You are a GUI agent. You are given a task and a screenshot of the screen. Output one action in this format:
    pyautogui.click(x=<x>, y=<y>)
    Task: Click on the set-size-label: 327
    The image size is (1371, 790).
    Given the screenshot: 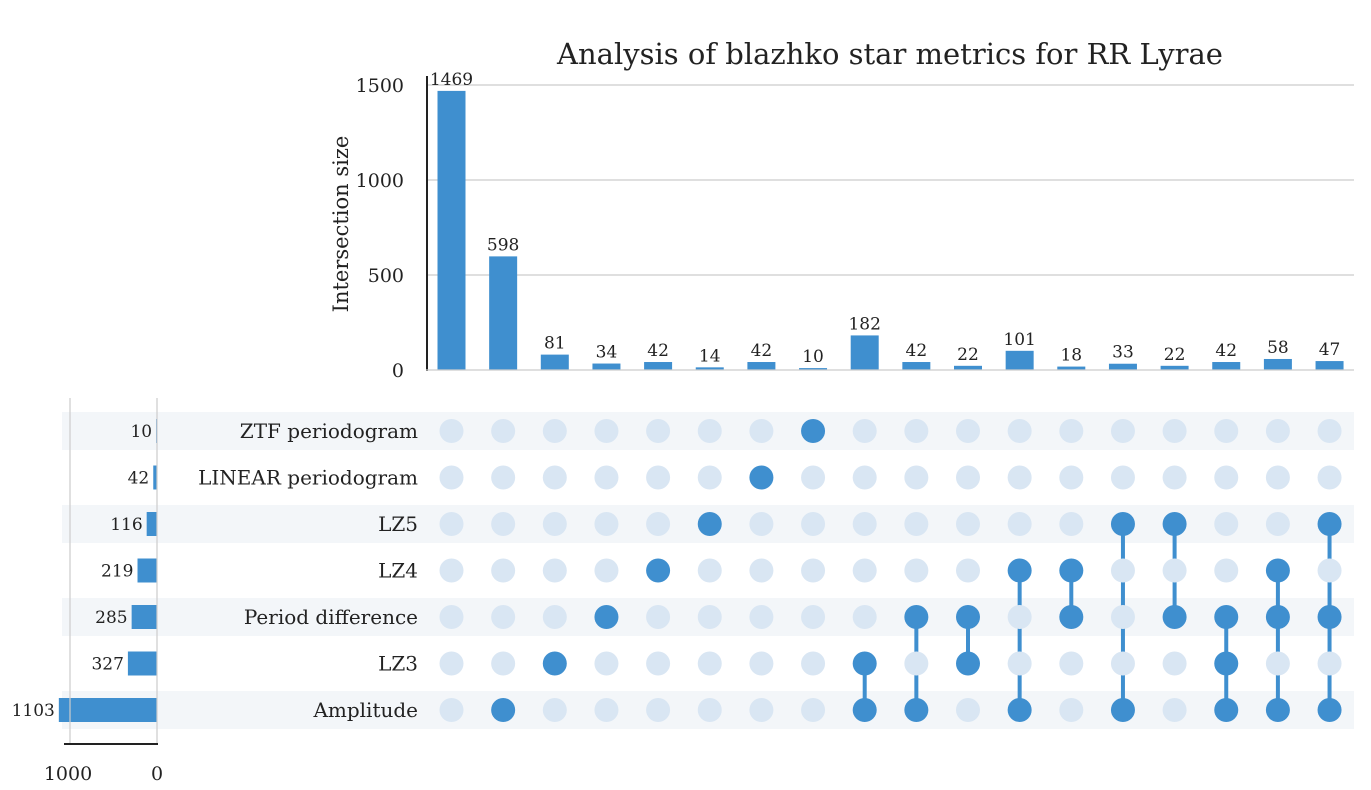 What is the action you would take?
    pyautogui.click(x=107, y=665)
    